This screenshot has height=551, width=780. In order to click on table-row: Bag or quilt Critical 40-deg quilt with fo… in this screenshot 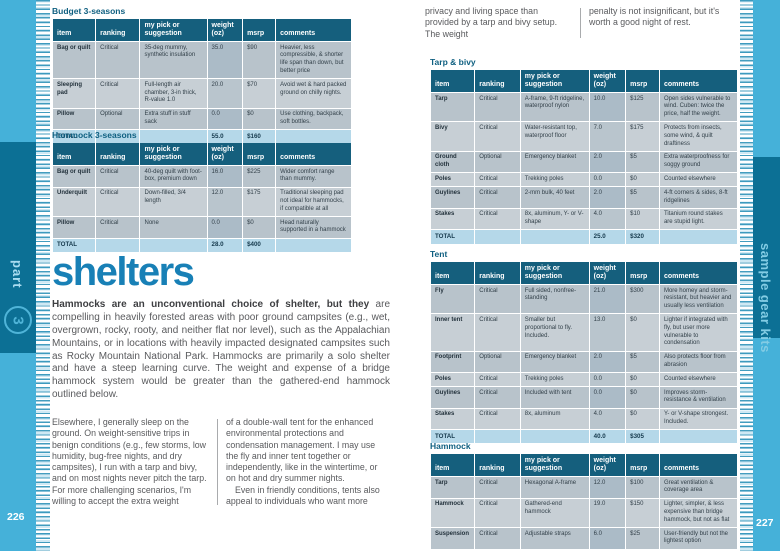, I will do `click(202, 176)`.